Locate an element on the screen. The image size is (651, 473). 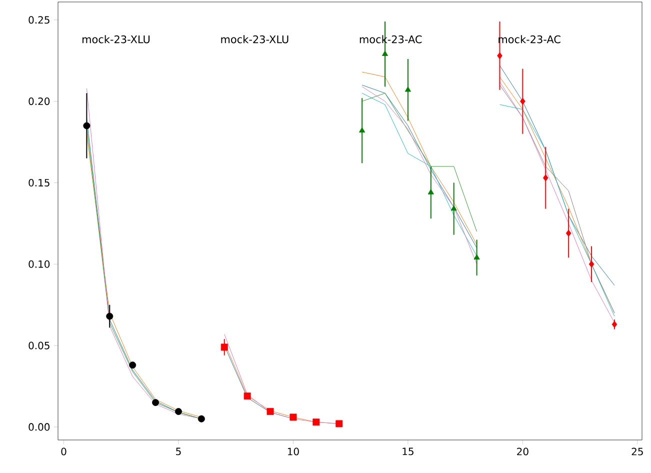
x-tick-label: 10 is located at coordinates (293, 452).